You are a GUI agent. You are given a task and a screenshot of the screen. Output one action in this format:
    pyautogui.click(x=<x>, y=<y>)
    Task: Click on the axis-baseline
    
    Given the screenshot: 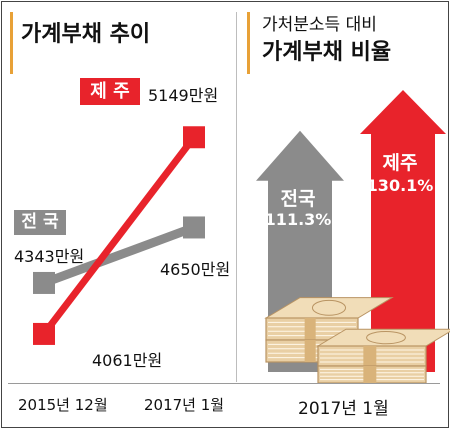 What is the action you would take?
    pyautogui.click(x=224, y=383)
    